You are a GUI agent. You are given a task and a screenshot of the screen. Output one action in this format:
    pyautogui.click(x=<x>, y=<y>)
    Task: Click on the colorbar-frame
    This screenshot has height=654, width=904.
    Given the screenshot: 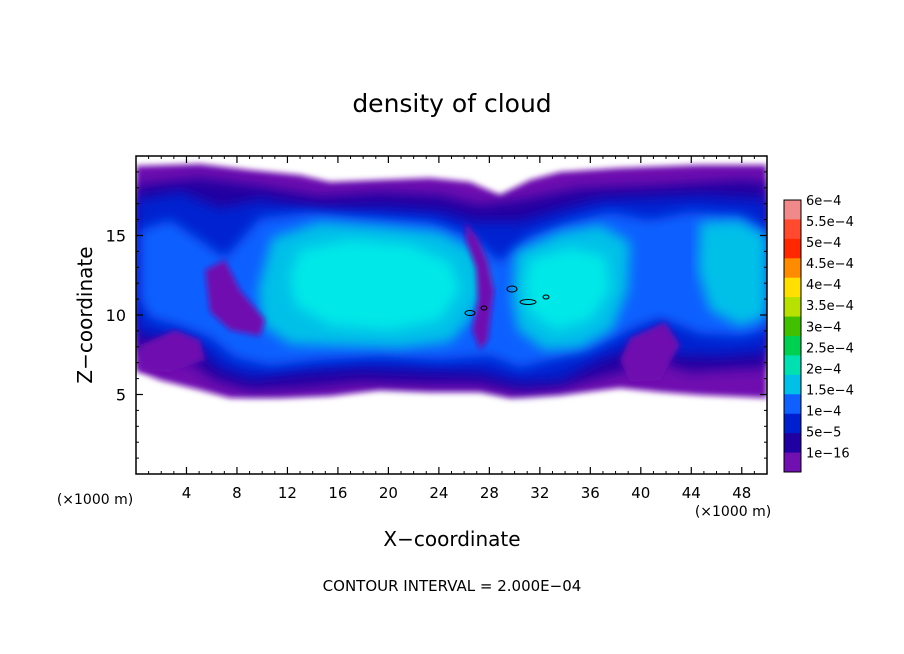 What is the action you would take?
    pyautogui.click(x=792, y=336)
    